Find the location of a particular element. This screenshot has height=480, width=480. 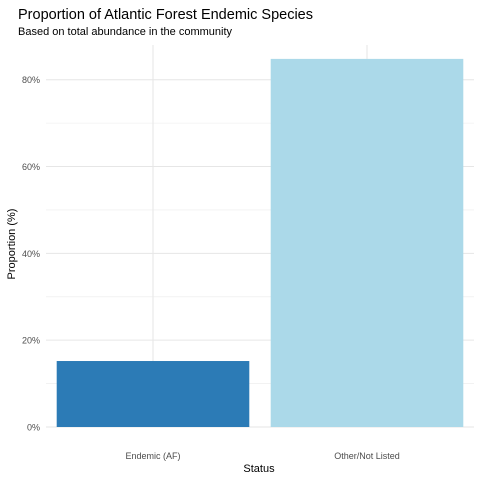

x-axis-label: Status is located at coordinates (259, 469).